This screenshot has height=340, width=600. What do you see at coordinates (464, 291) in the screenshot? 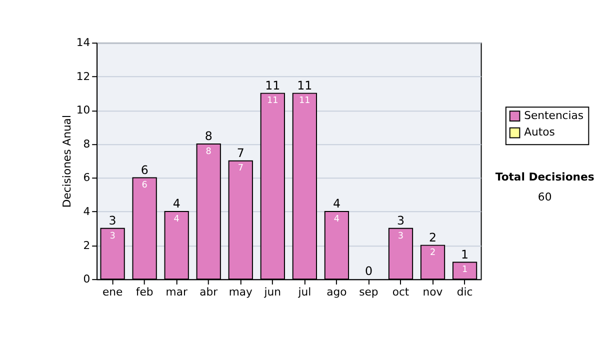
I see `x-tick-label: dic` at bounding box center [464, 291].